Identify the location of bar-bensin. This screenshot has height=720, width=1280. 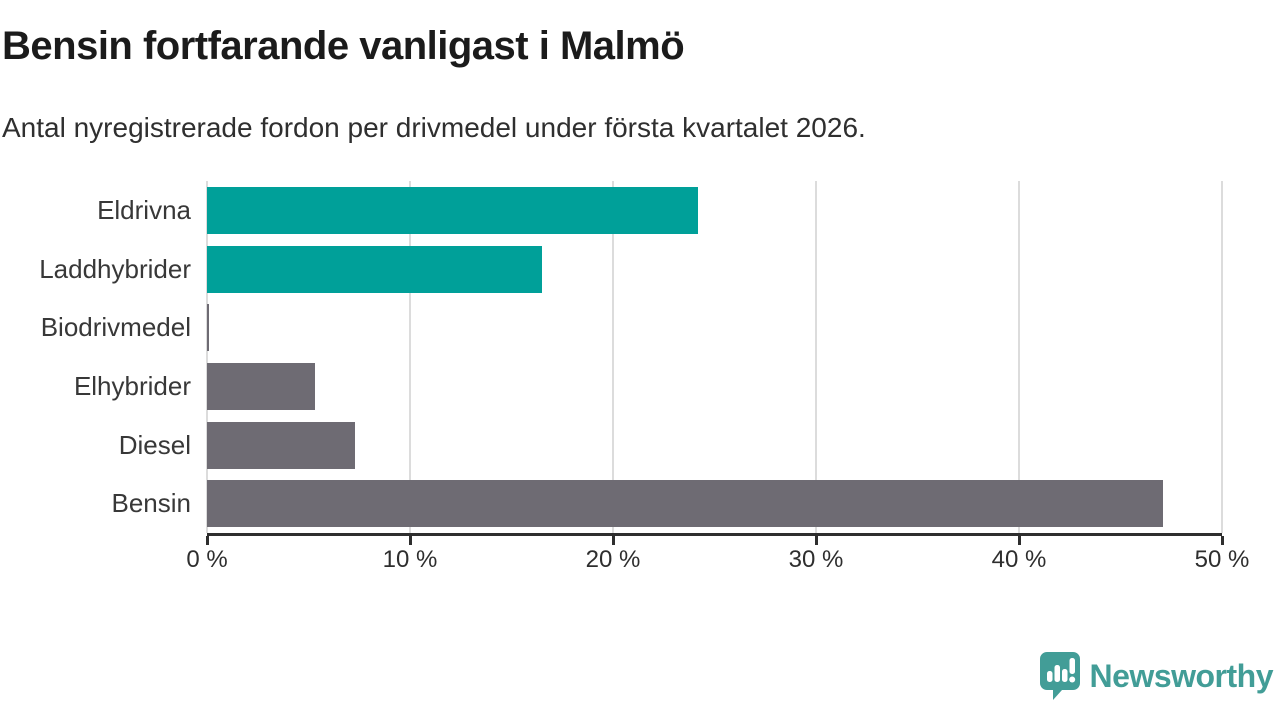
(685, 504).